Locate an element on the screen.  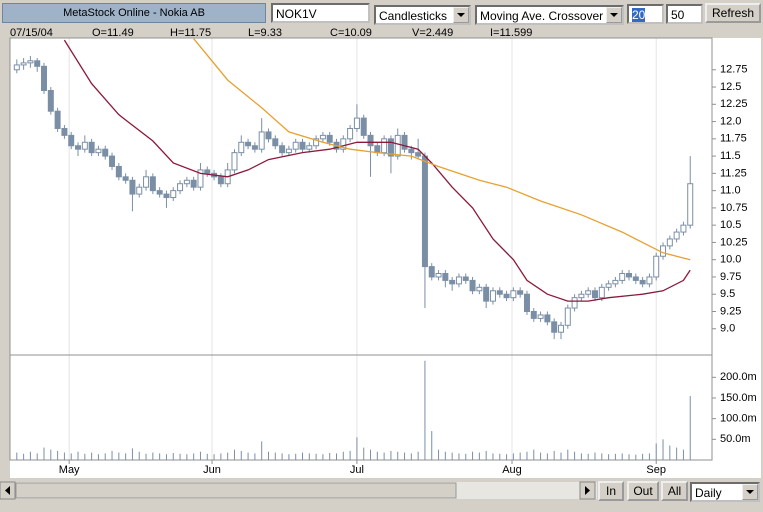
volume-tick-label: 100.0m is located at coordinates (738, 419).